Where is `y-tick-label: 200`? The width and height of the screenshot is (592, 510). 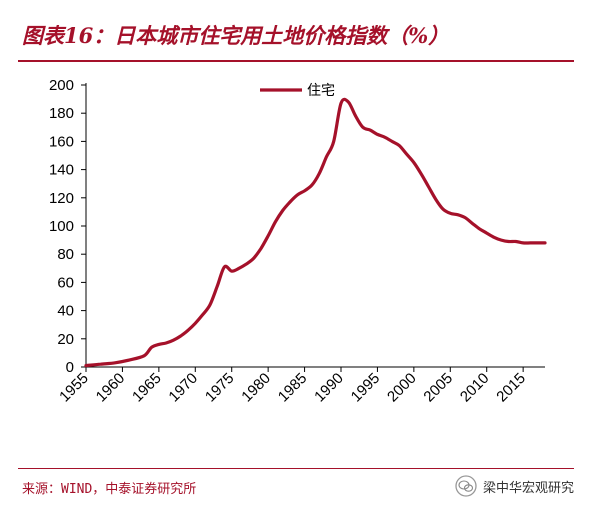
y-tick-label: 200 is located at coordinates (61, 85).